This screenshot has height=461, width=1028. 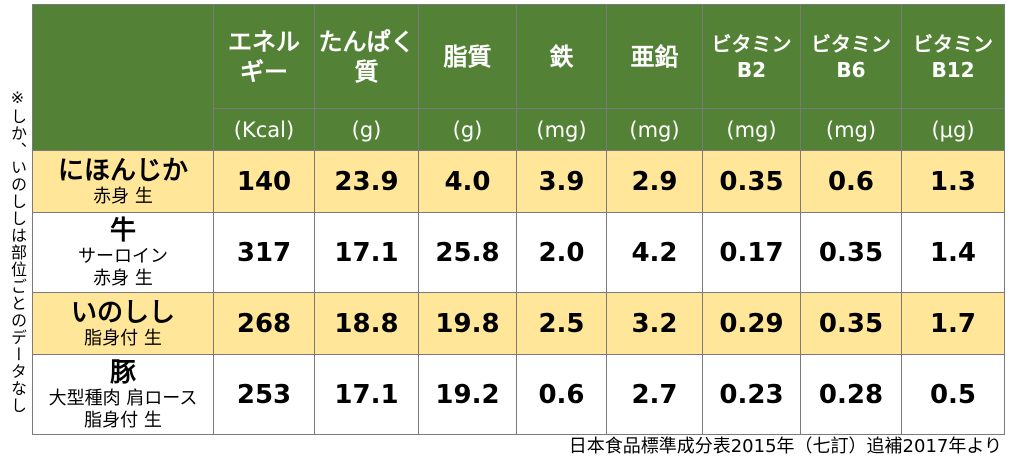 I want to click on unit-cell: (Kcal), so click(x=264, y=129).